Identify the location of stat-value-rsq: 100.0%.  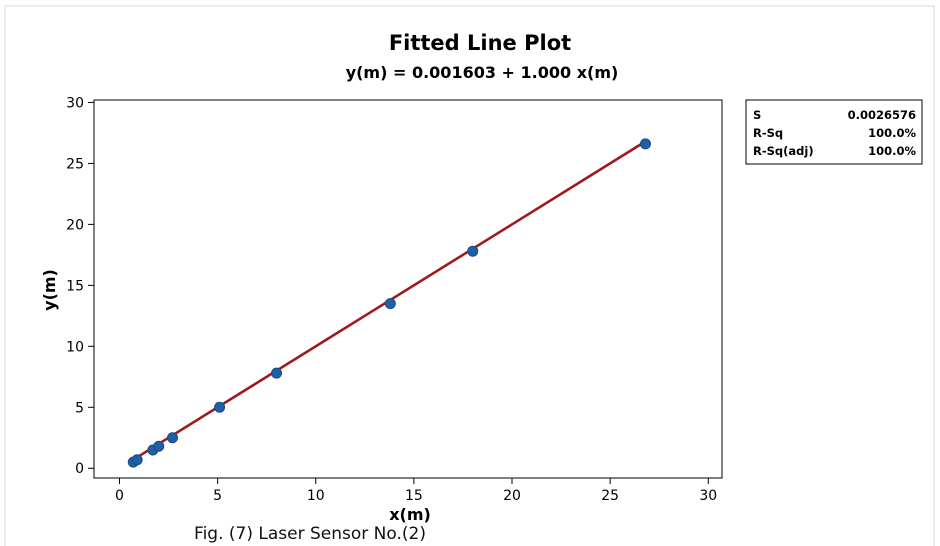
(892, 133).